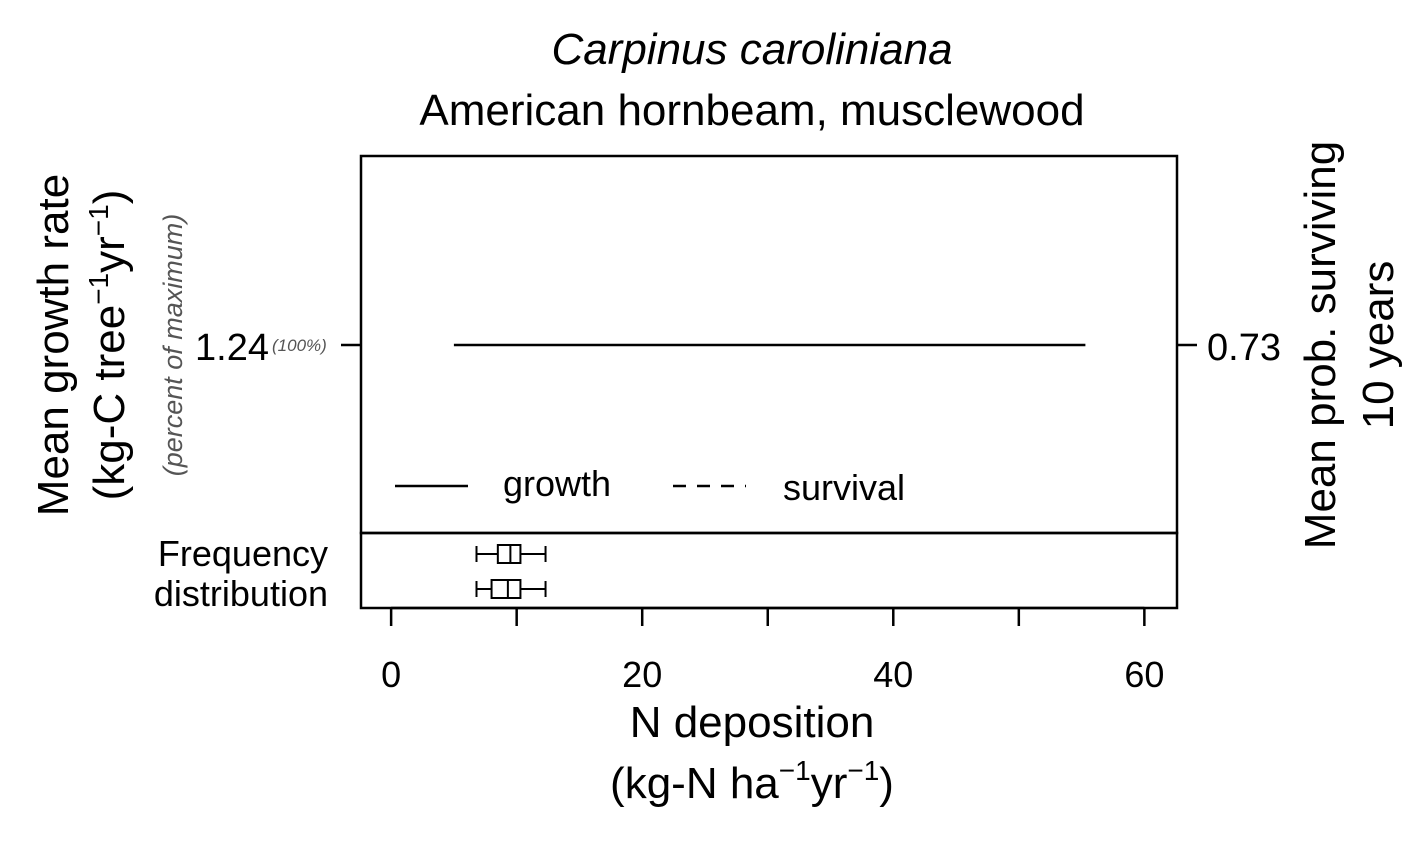 This screenshot has height=850, width=1417. I want to click on x-units-part1: (kg-N ha, so click(694, 783).